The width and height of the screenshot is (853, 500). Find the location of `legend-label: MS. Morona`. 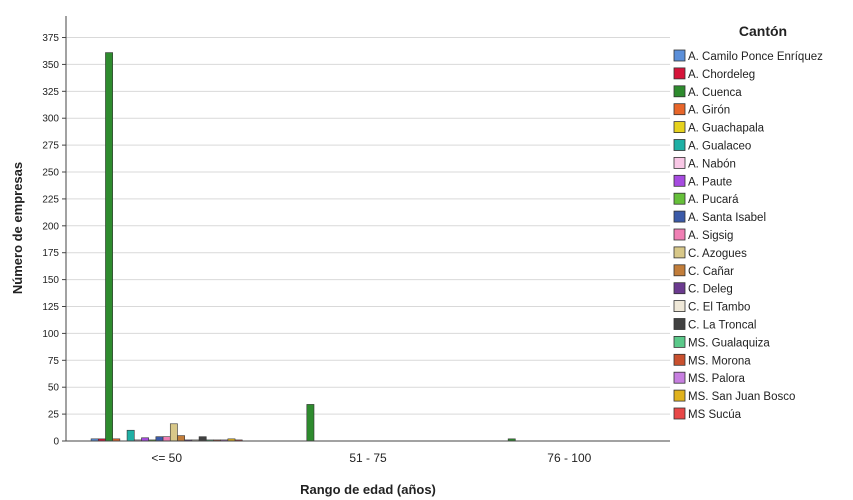

legend-label: MS. Morona is located at coordinates (719, 361).